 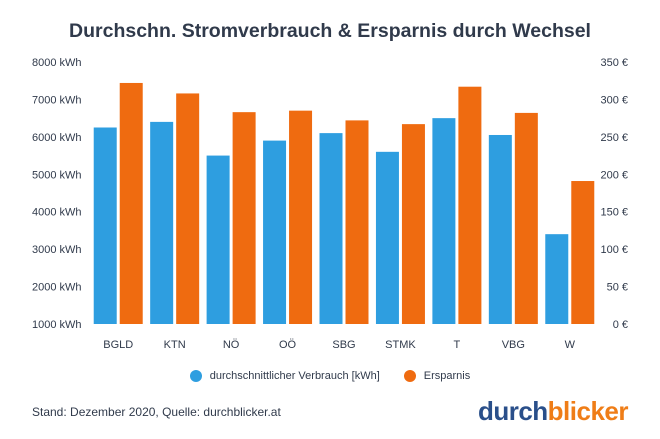 I want to click on right-axis-tick: 350 €, so click(x=614, y=63).